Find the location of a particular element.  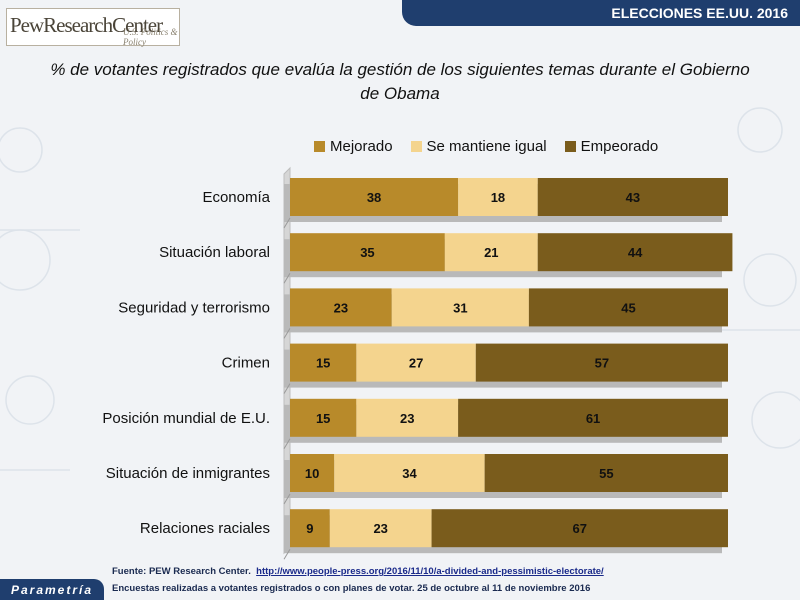

data-label: 21 is located at coordinates (491, 252).